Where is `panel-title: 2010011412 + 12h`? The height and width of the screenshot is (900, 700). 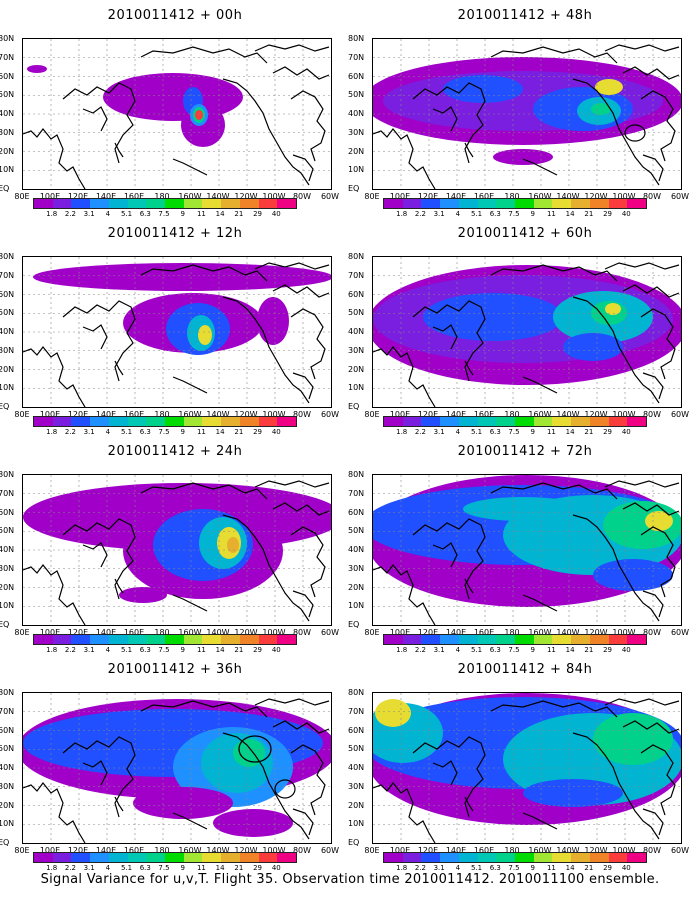 panel-title: 2010011412 + 12h is located at coordinates (175, 233).